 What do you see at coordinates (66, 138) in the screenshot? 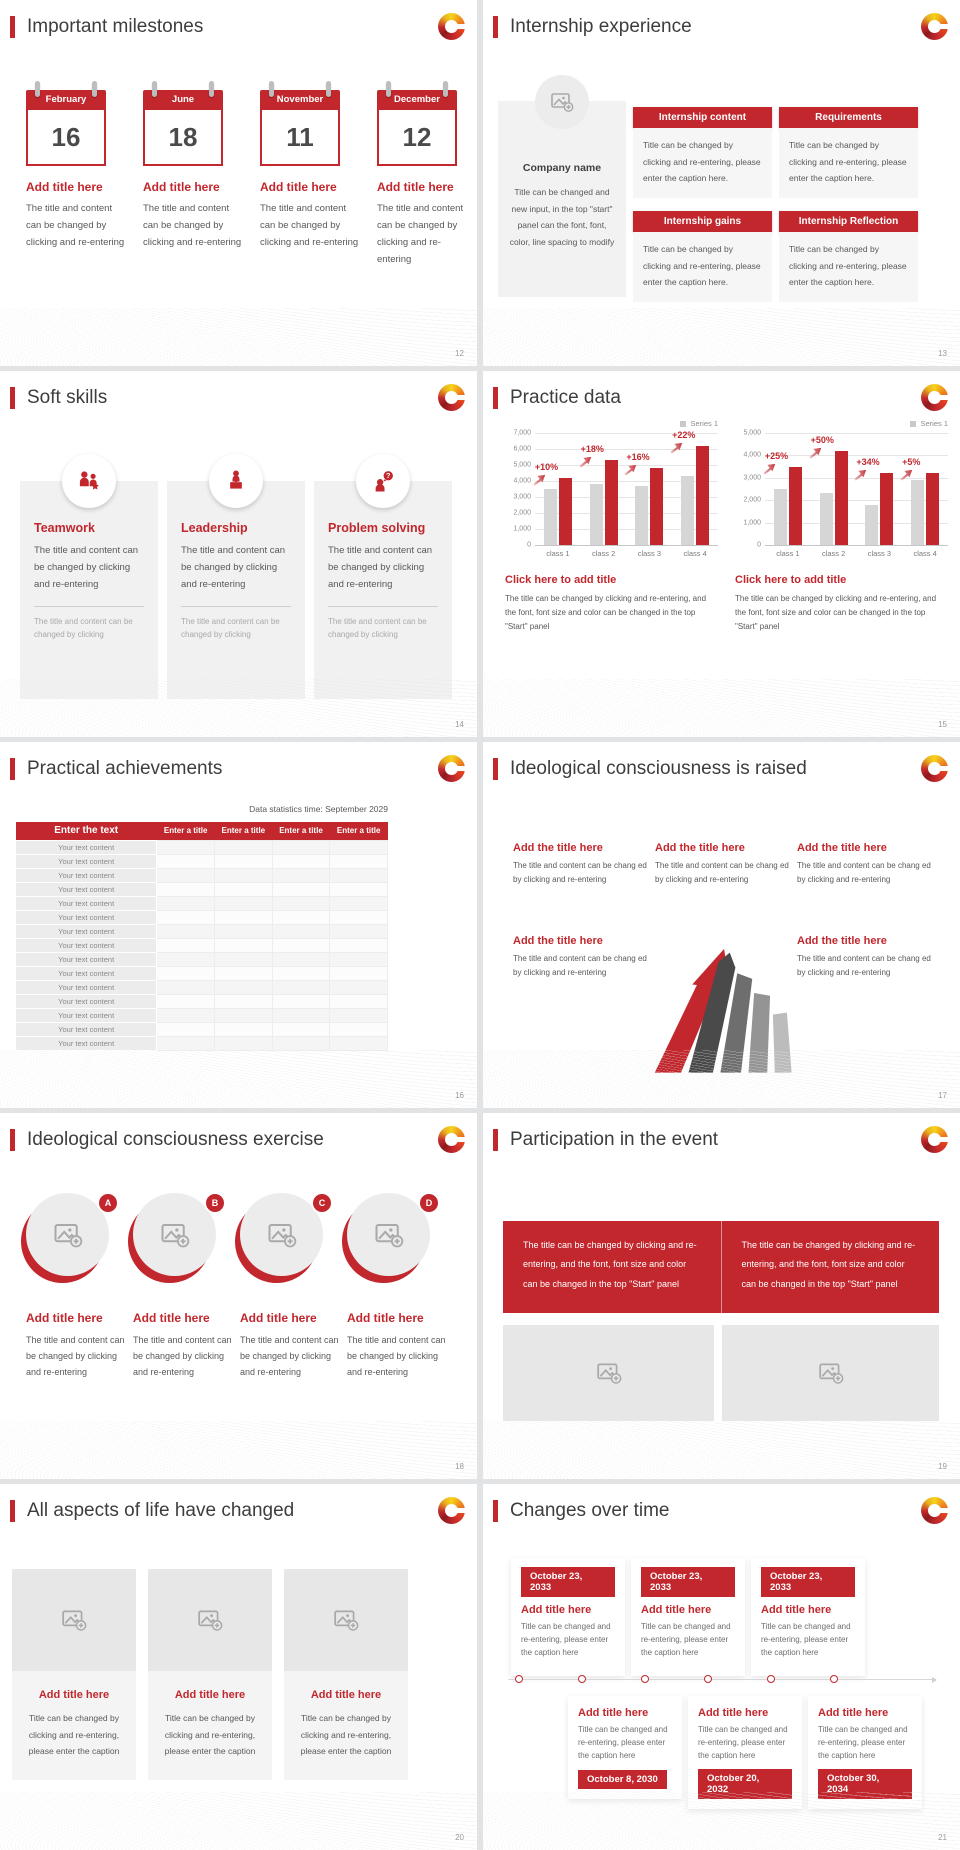
I see `calendar-day: 16` at bounding box center [66, 138].